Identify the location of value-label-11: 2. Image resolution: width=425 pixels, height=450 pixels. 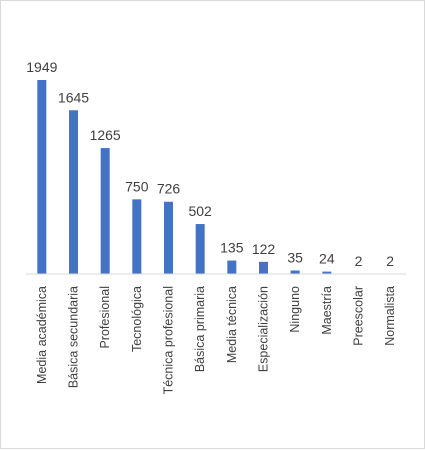
(390, 261).